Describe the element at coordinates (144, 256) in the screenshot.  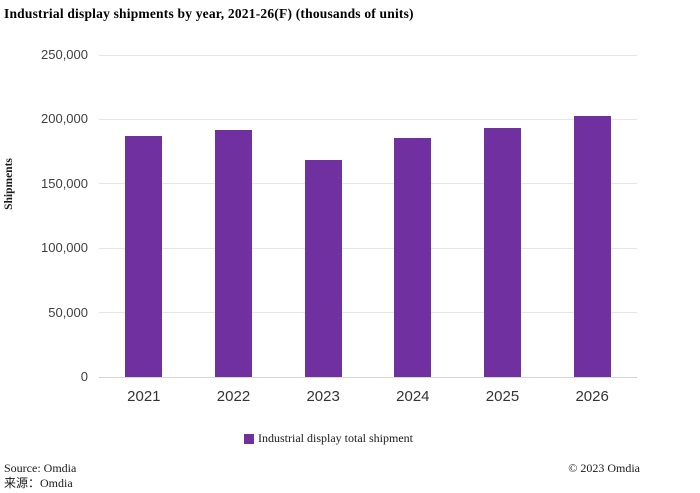
I see `bar-2021` at that location.